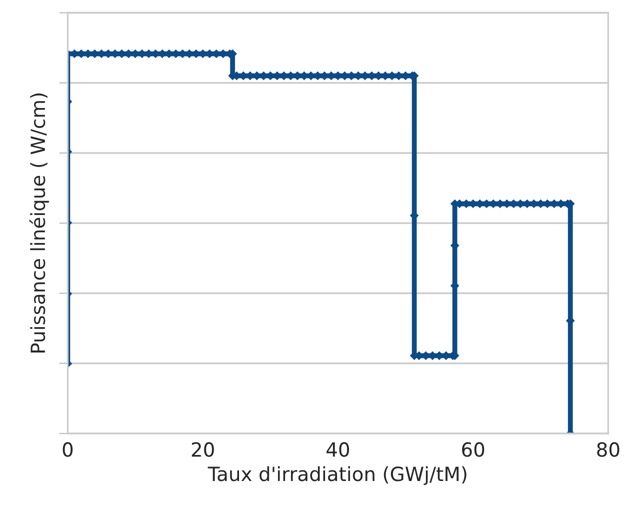 The width and height of the screenshot is (627, 510). I want to click on x-tick-label: 20, so click(203, 449).